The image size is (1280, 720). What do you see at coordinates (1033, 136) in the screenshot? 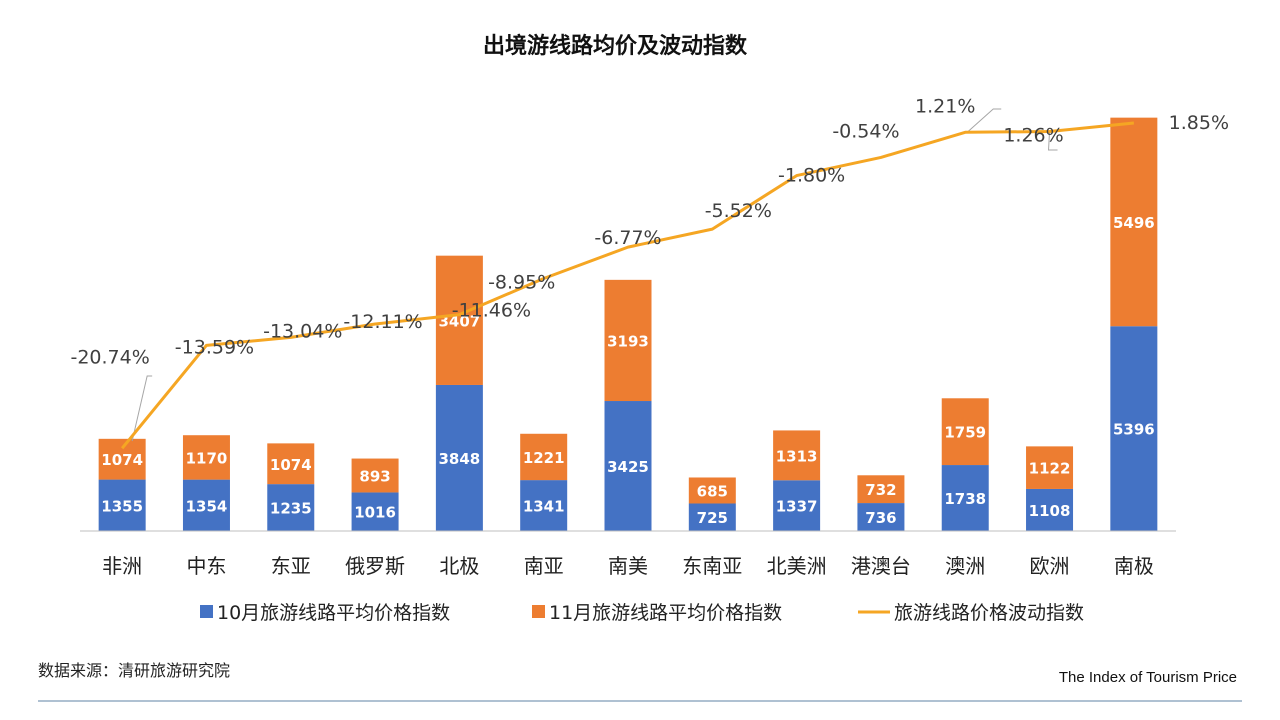
I see `line-label-11: 1.26%` at bounding box center [1033, 136].